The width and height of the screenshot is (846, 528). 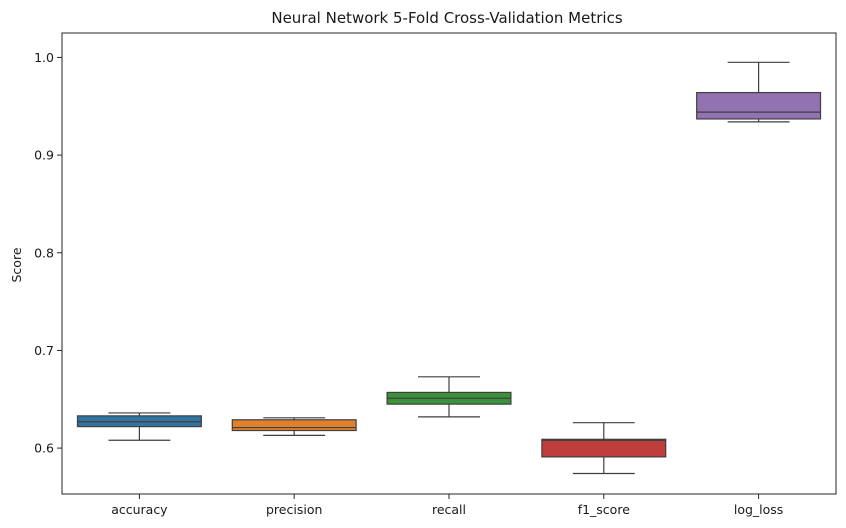 What do you see at coordinates (139, 509) in the screenshot?
I see `x-tick-label: accuracy` at bounding box center [139, 509].